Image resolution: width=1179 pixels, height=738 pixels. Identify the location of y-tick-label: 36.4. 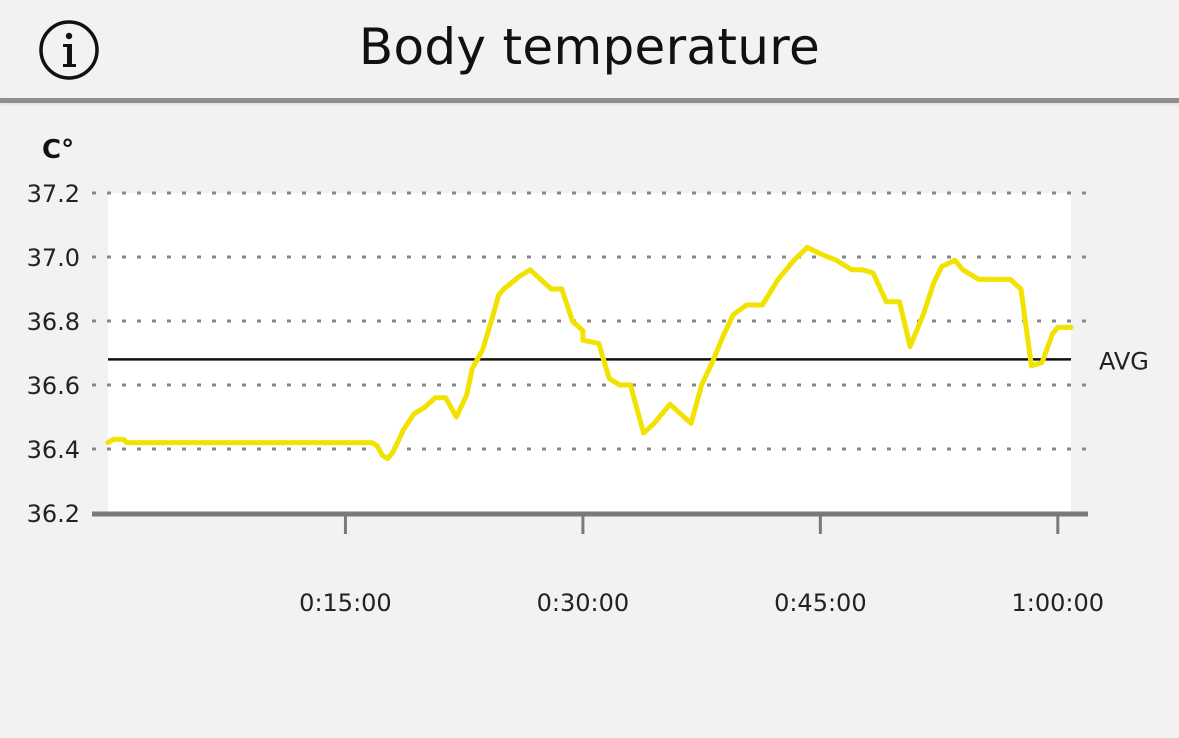
(53, 450).